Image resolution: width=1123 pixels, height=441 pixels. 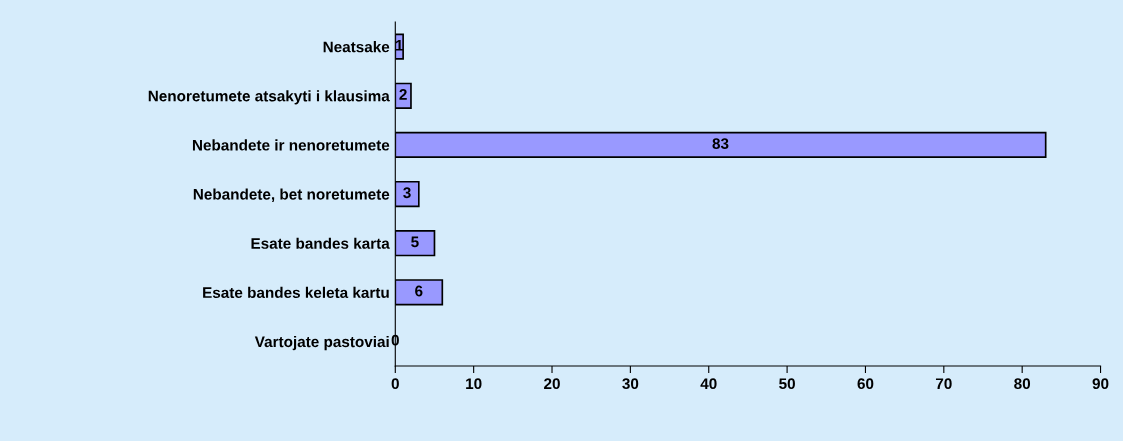 I want to click on x-tick-label: 10, so click(x=474, y=384).